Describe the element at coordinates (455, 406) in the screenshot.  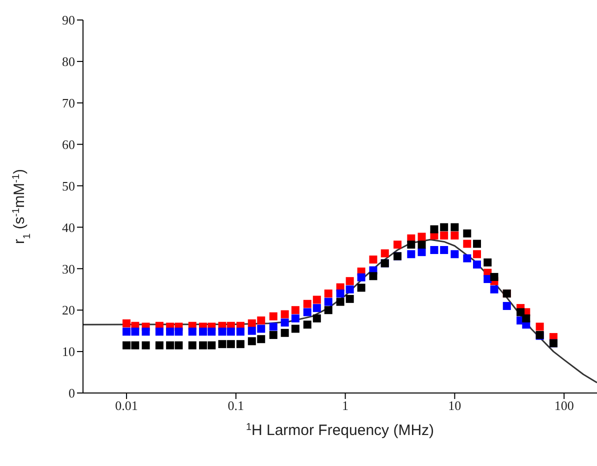
I see `x-tick-label: 10` at that location.